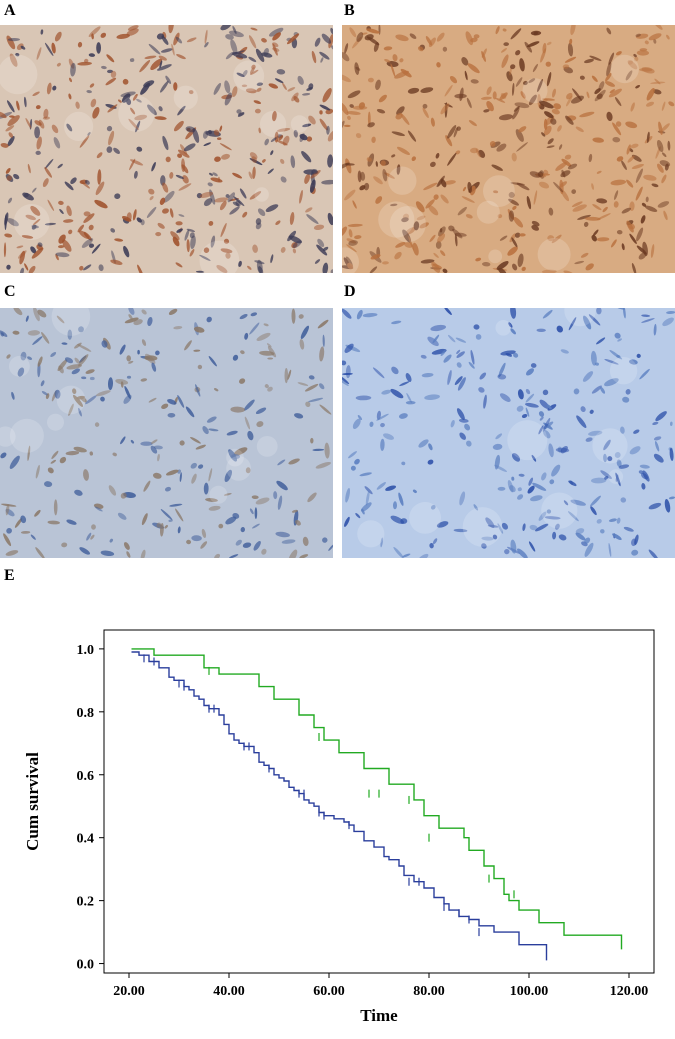 Image resolution: width=675 pixels, height=1039 pixels. Describe the element at coordinates (629, 991) in the screenshot. I see `x-tick-label: 120.00` at that location.